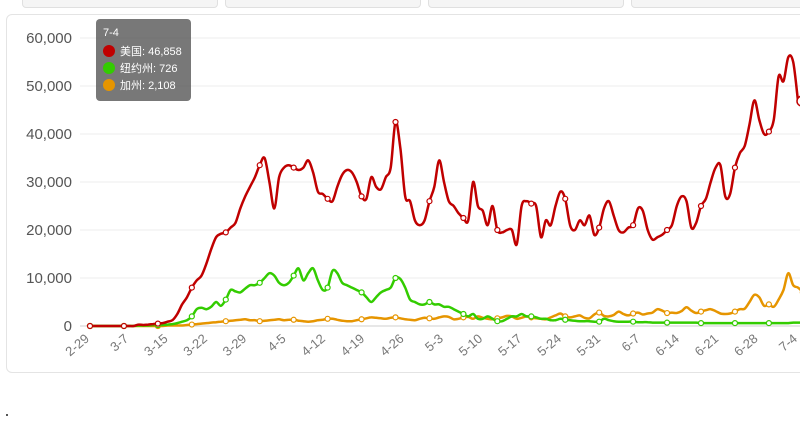 This screenshot has width=800, height=423. What do you see at coordinates (49, 134) in the screenshot?
I see `y-tick-label: 40,000` at bounding box center [49, 134].